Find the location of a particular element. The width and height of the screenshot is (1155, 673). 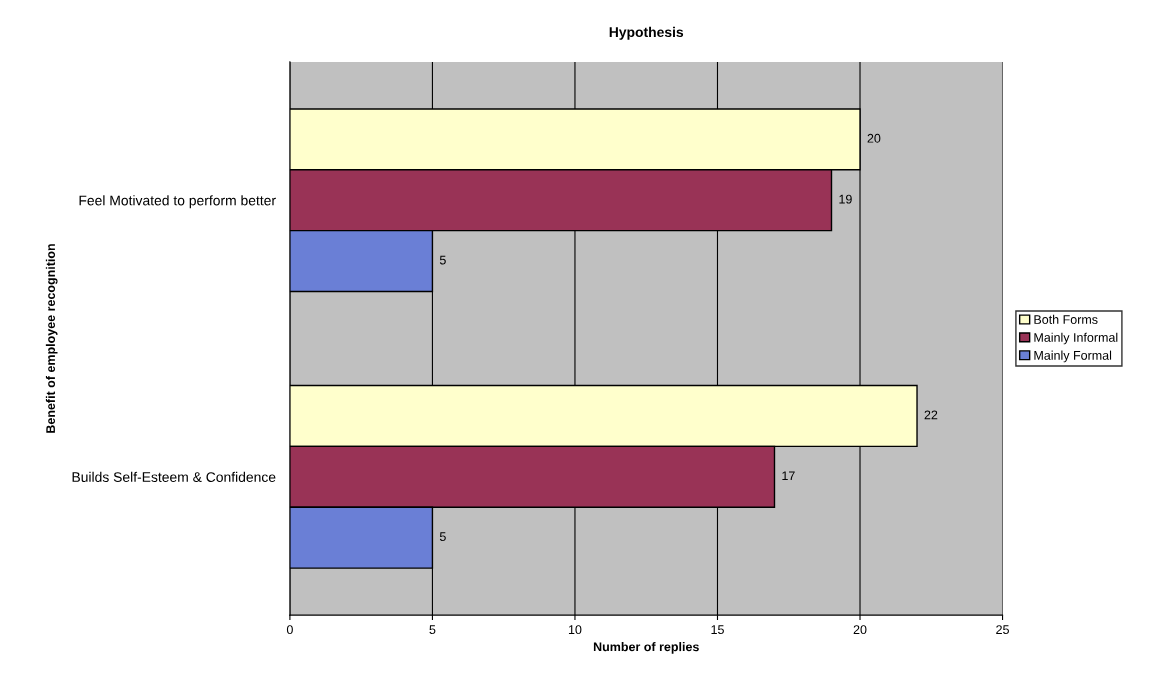

x-tick-label: 0 is located at coordinates (289, 630).